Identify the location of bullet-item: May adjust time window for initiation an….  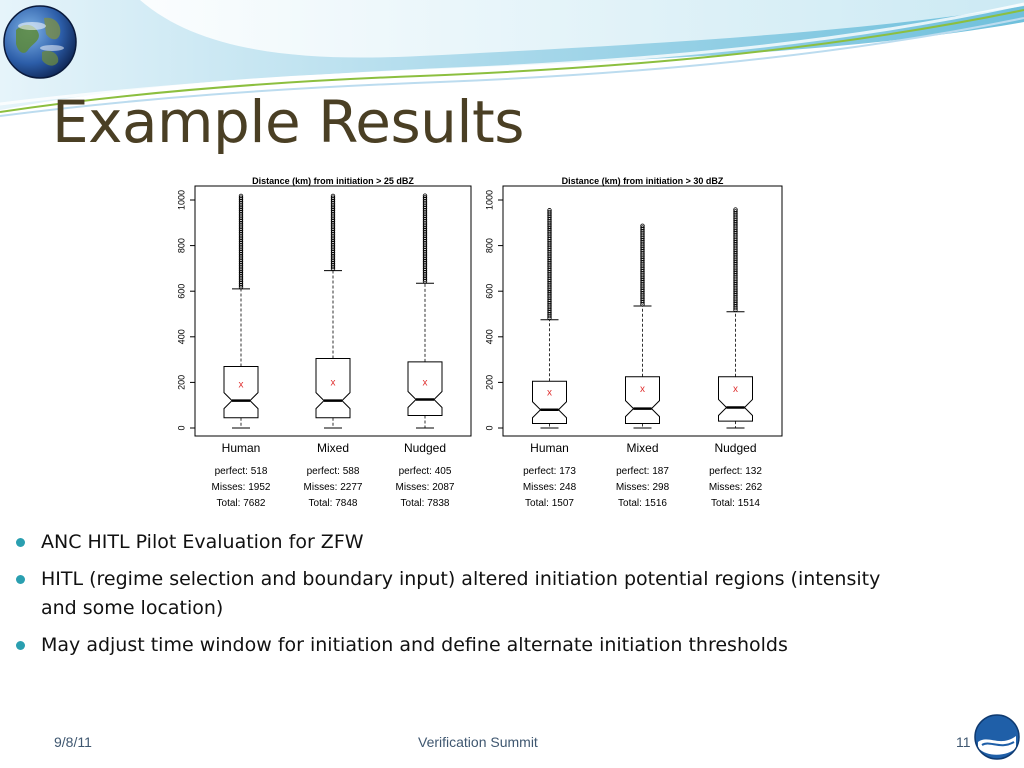
(464, 645).